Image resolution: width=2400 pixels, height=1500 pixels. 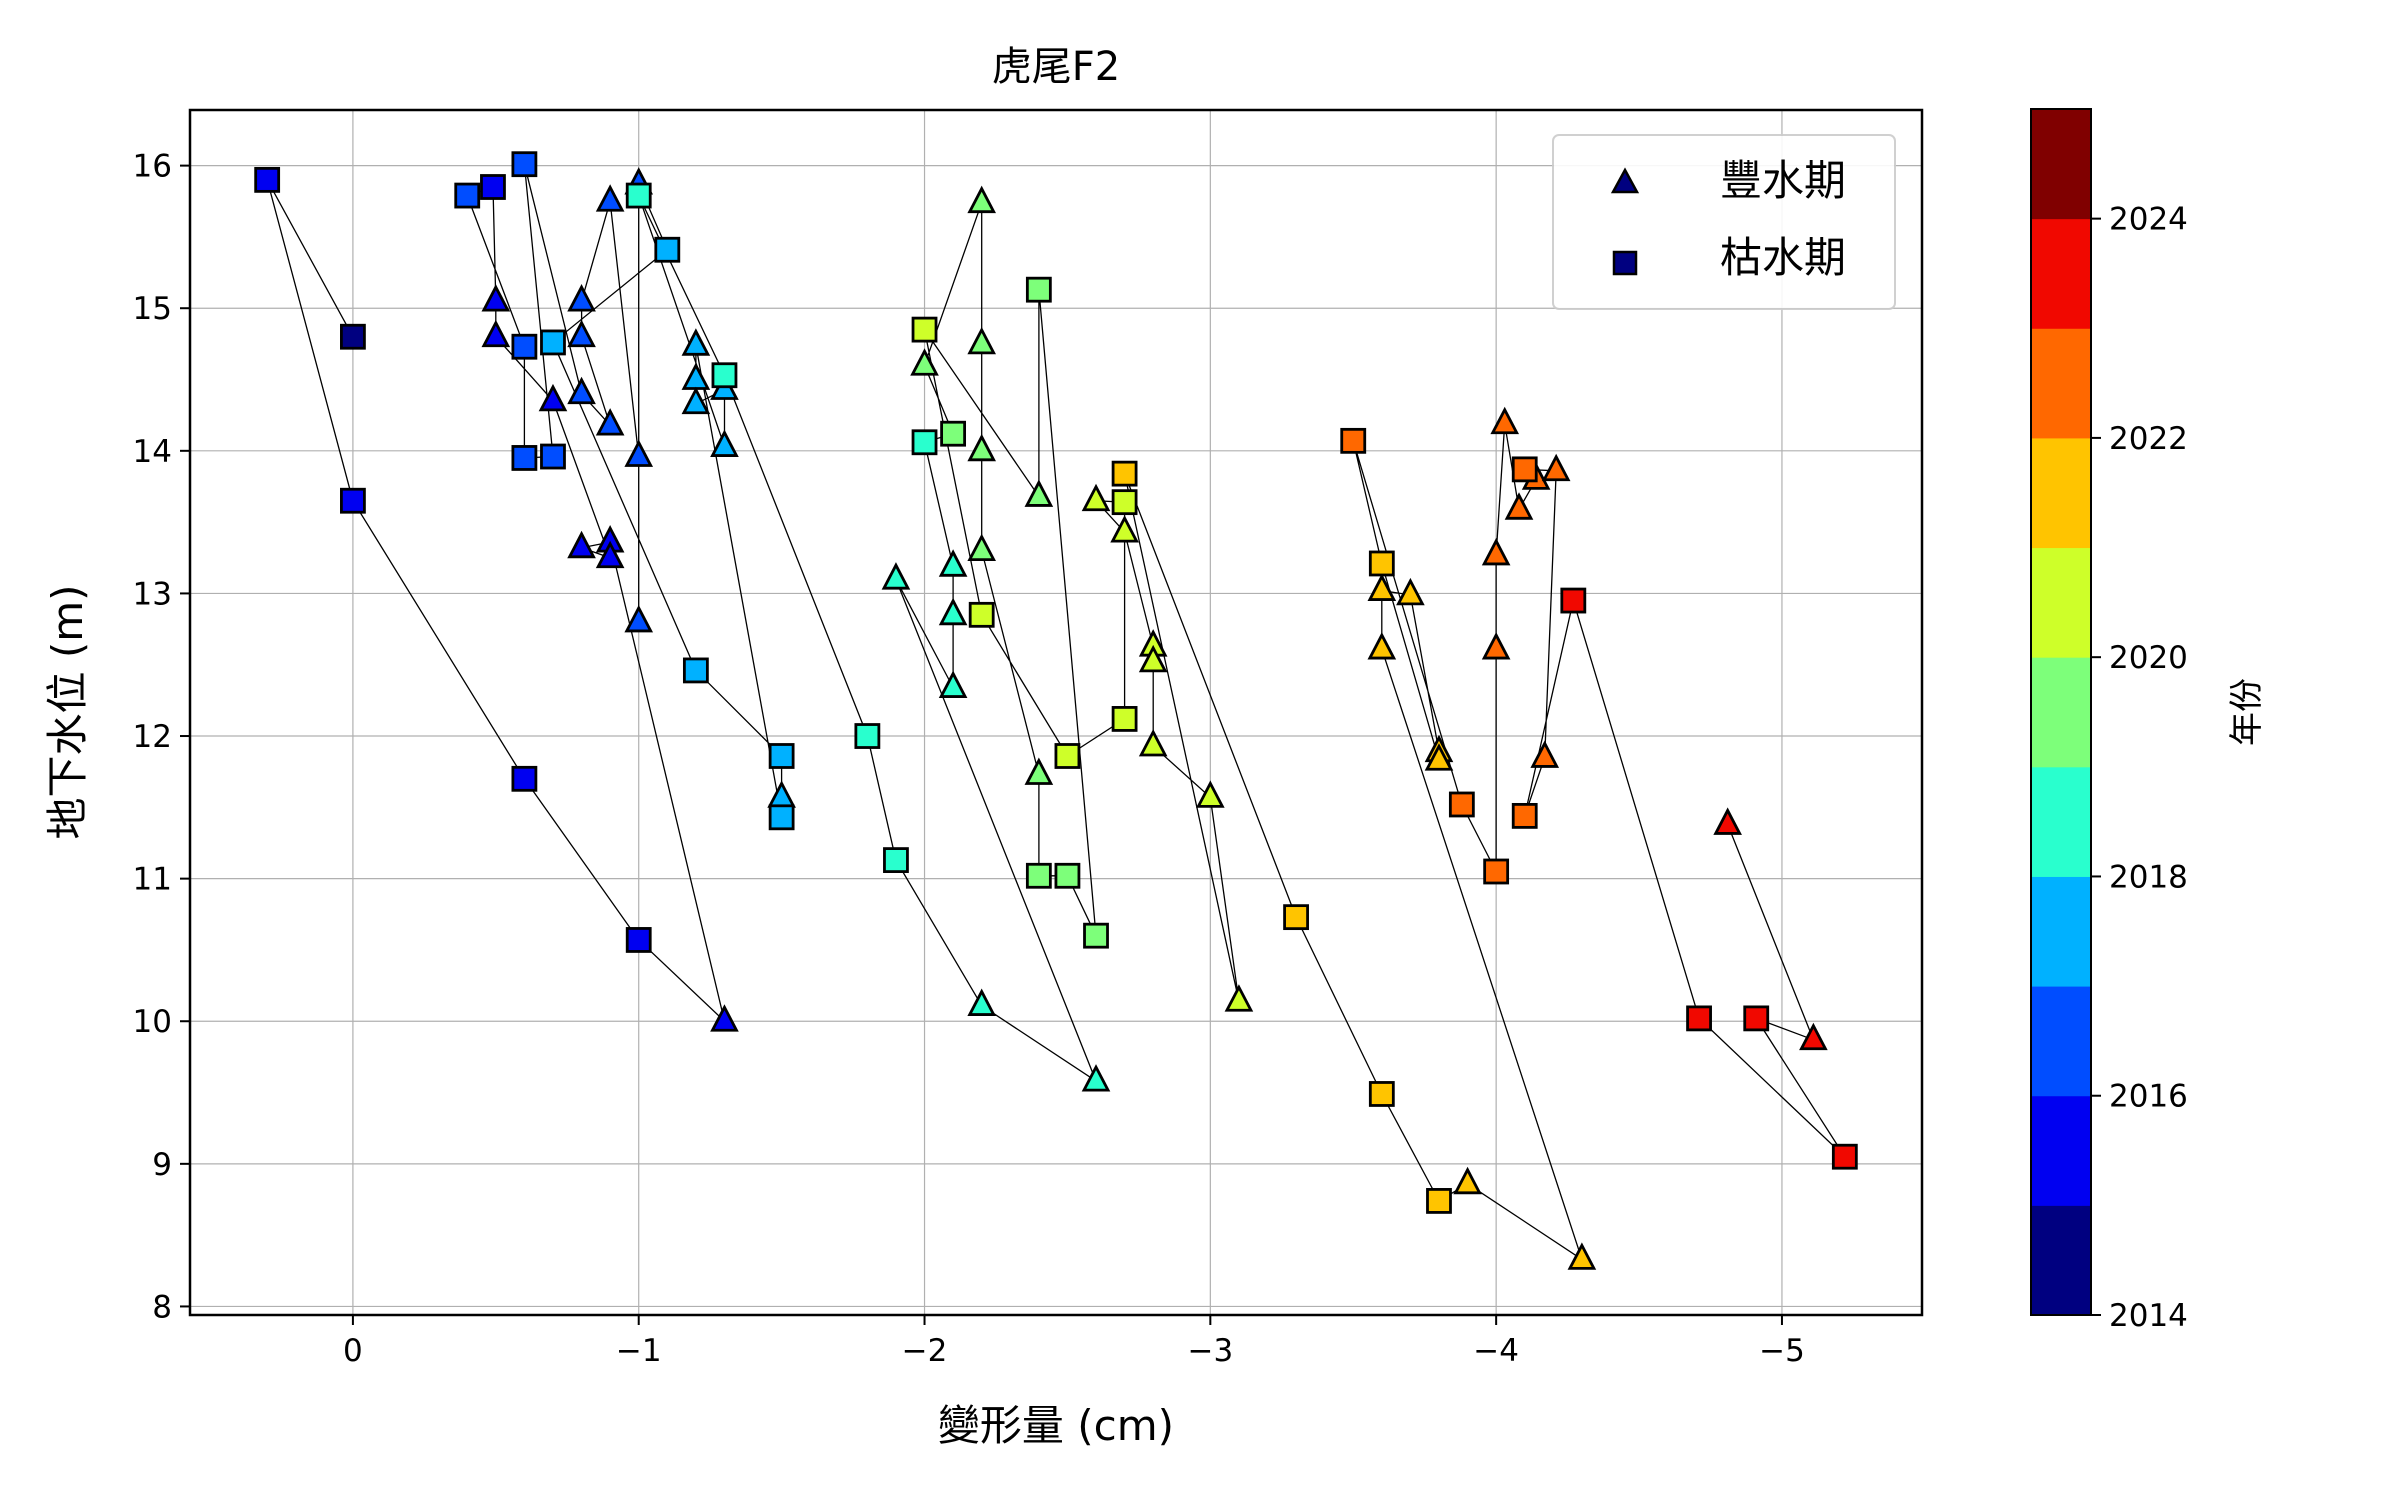 What do you see at coordinates (2148, 220) in the screenshot?
I see `colorbar-tick-label: 2024` at bounding box center [2148, 220].